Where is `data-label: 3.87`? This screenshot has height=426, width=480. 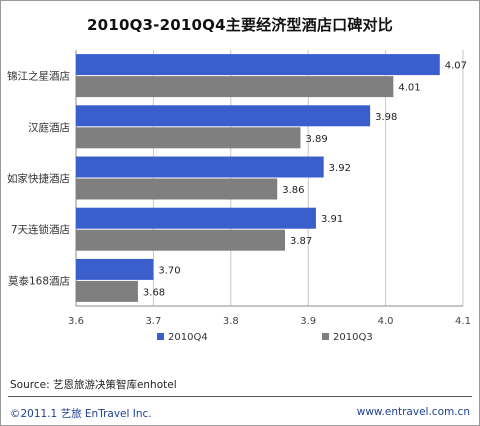
data-label: 3.87 is located at coordinates (301, 241).